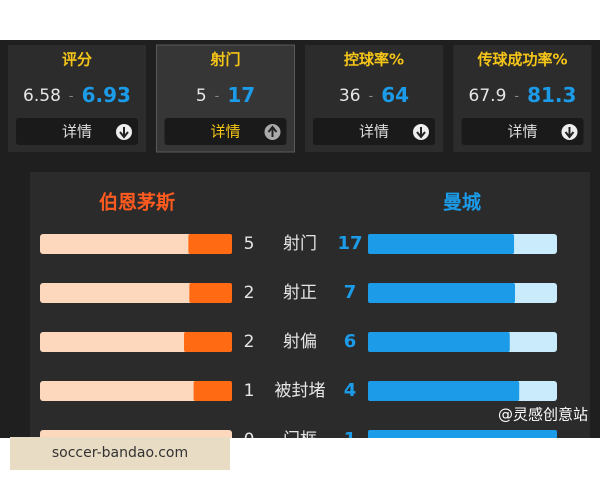 This screenshot has width=600, height=480. I want to click on card-values: 67.9-81.3, so click(523, 95).